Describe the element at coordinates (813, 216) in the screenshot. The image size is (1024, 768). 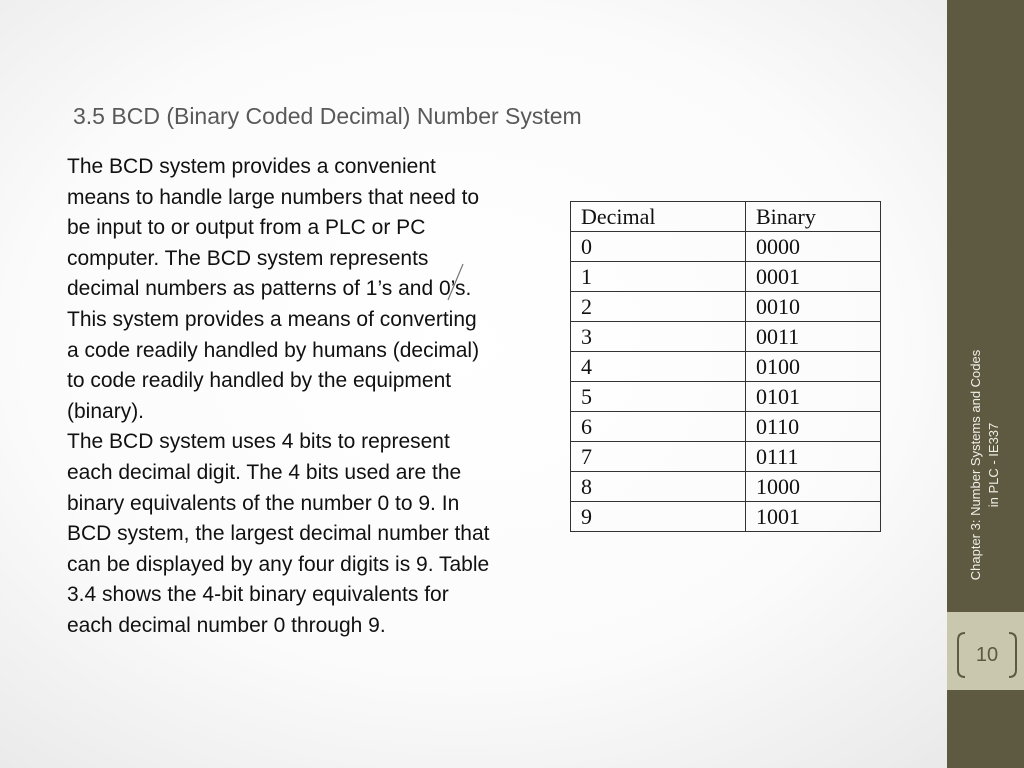
I see `header-cell: Binary` at that location.